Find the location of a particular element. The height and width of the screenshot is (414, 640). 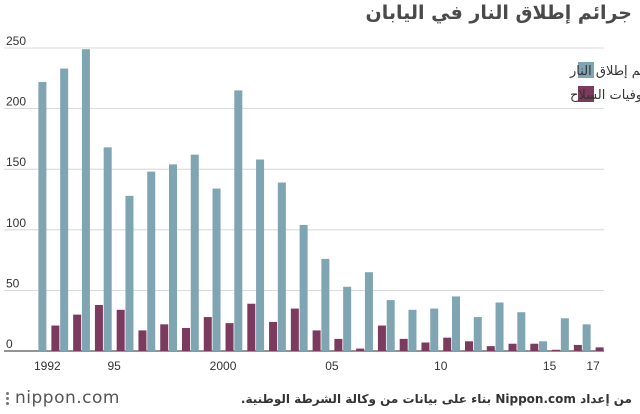

legend-label: جرائم إطلاق النار is located at coordinates (604, 71).